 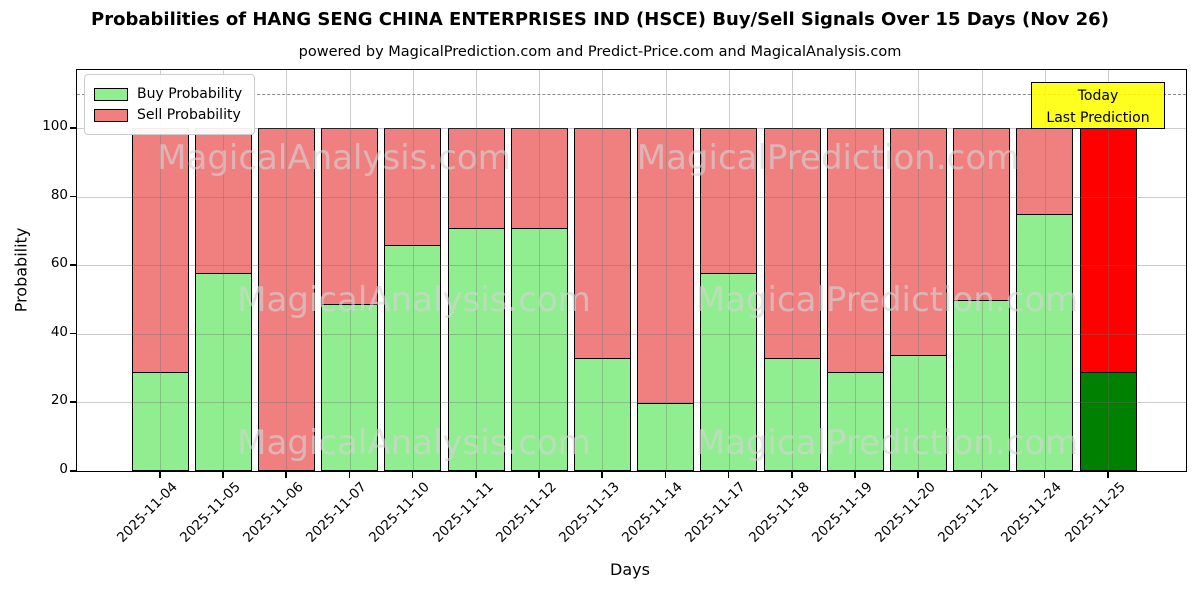 I want to click on x-tick-label: 2025-11-07, so click(x=336, y=512).